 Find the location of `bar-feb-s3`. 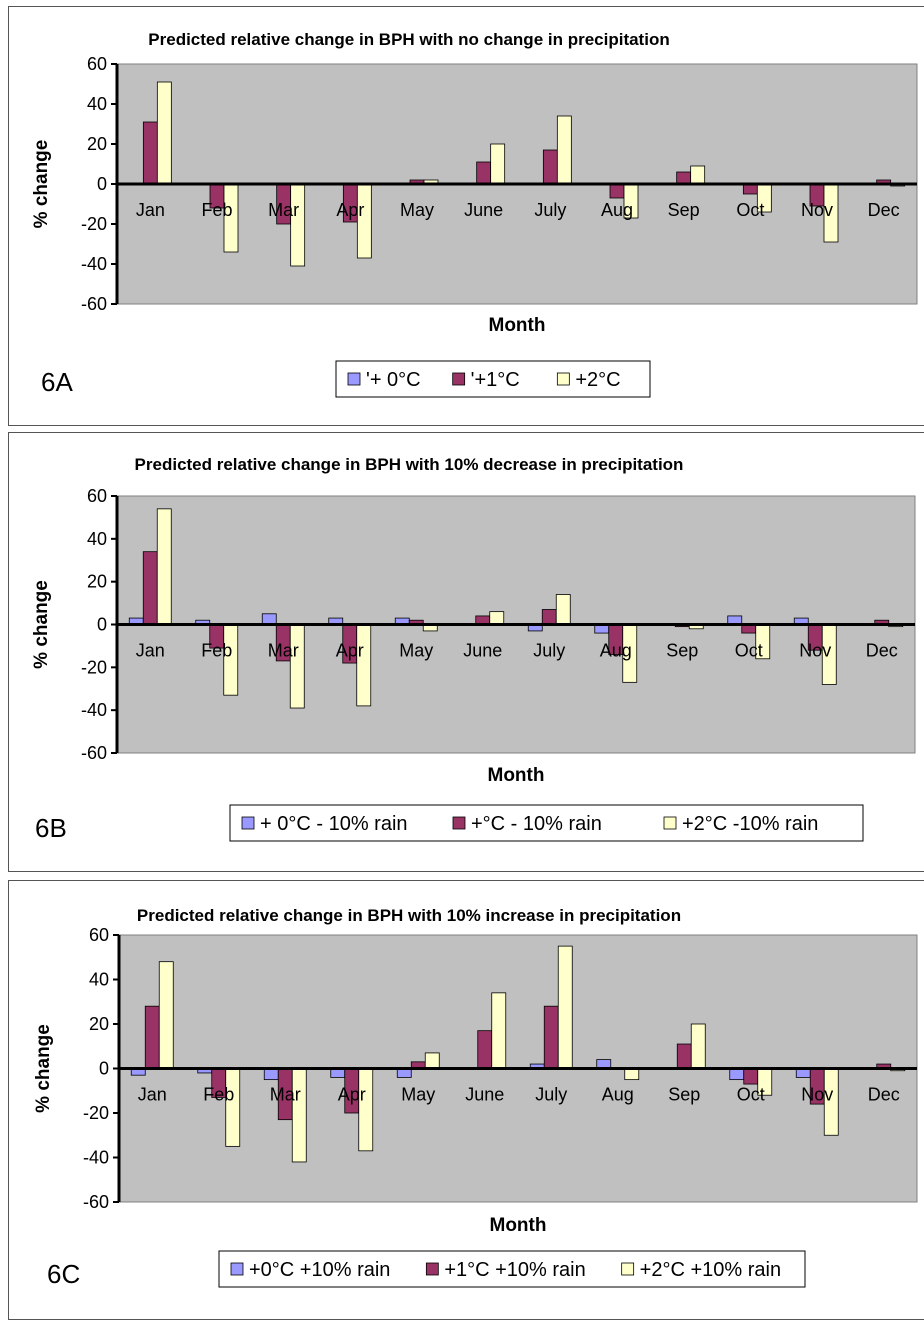

bar-feb-s3 is located at coordinates (233, 1107).